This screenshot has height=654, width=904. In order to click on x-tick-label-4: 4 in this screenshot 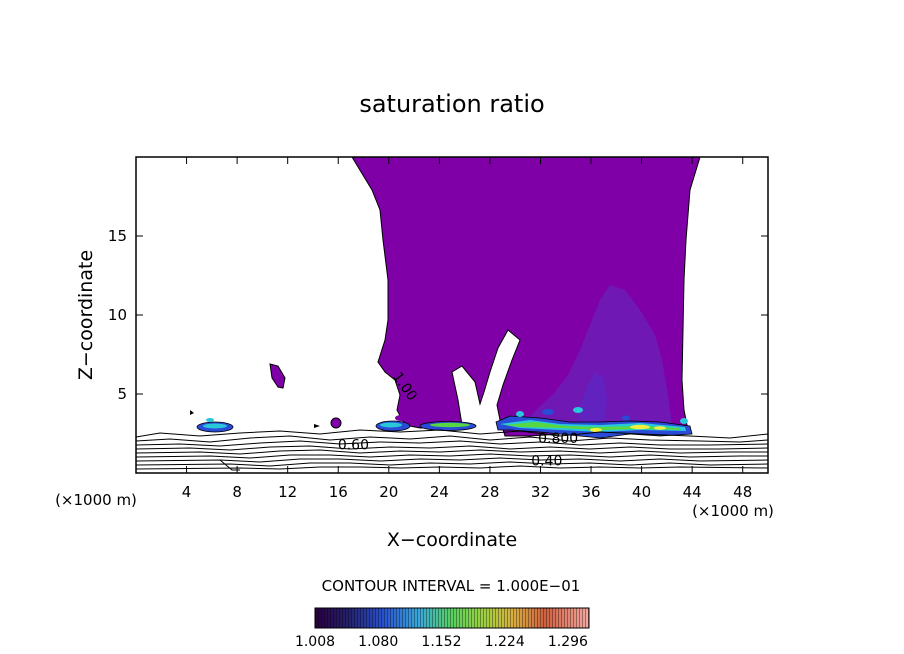, I will do `click(187, 492)`.